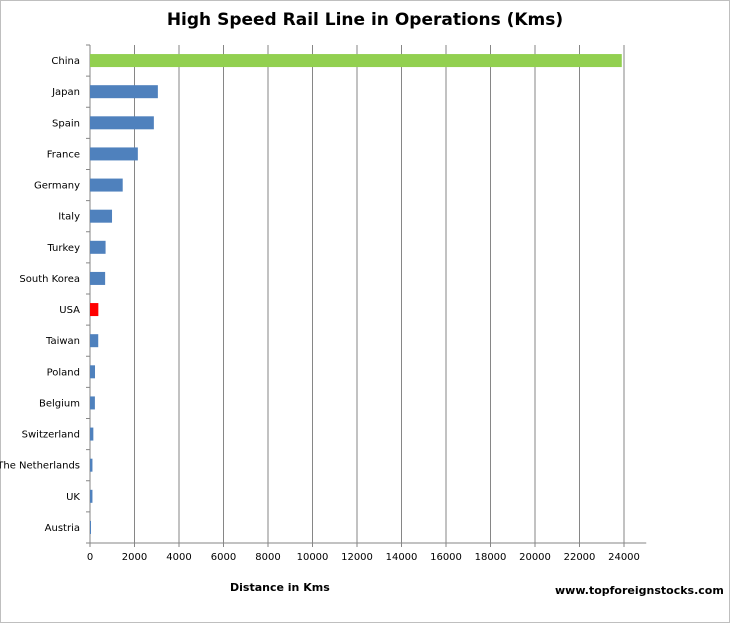 This screenshot has height=623, width=730. What do you see at coordinates (624, 557) in the screenshot?
I see `x-tick-label: 24000` at bounding box center [624, 557].